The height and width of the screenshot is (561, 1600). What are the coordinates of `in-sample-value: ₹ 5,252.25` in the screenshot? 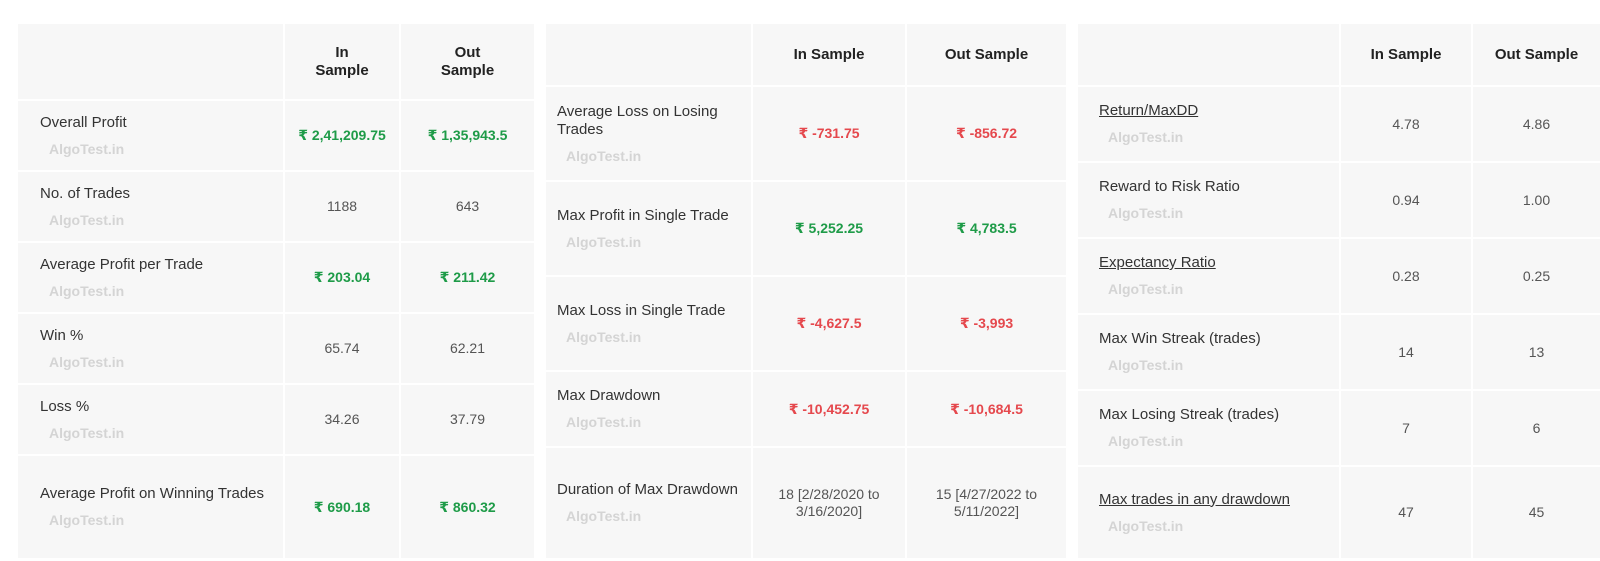 It's located at (829, 229).